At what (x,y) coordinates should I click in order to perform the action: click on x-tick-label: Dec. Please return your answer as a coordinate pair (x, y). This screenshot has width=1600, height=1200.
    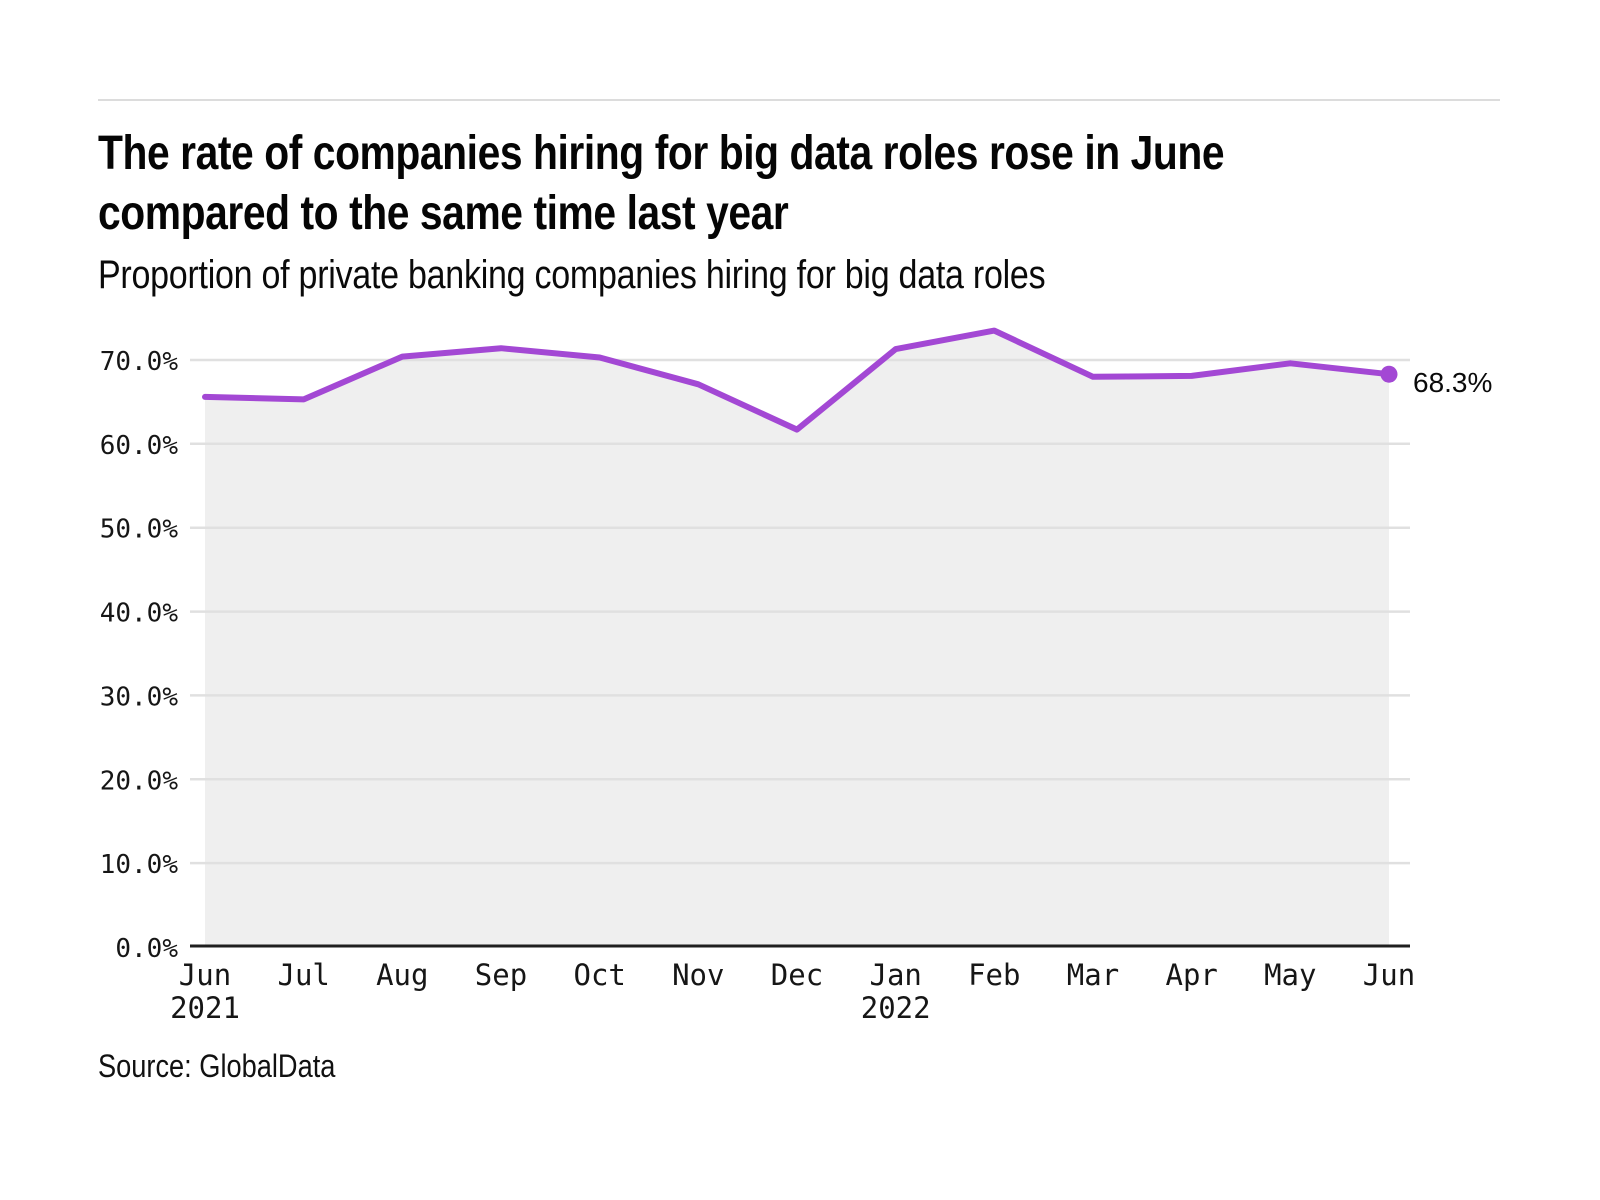
    Looking at the image, I should click on (797, 975).